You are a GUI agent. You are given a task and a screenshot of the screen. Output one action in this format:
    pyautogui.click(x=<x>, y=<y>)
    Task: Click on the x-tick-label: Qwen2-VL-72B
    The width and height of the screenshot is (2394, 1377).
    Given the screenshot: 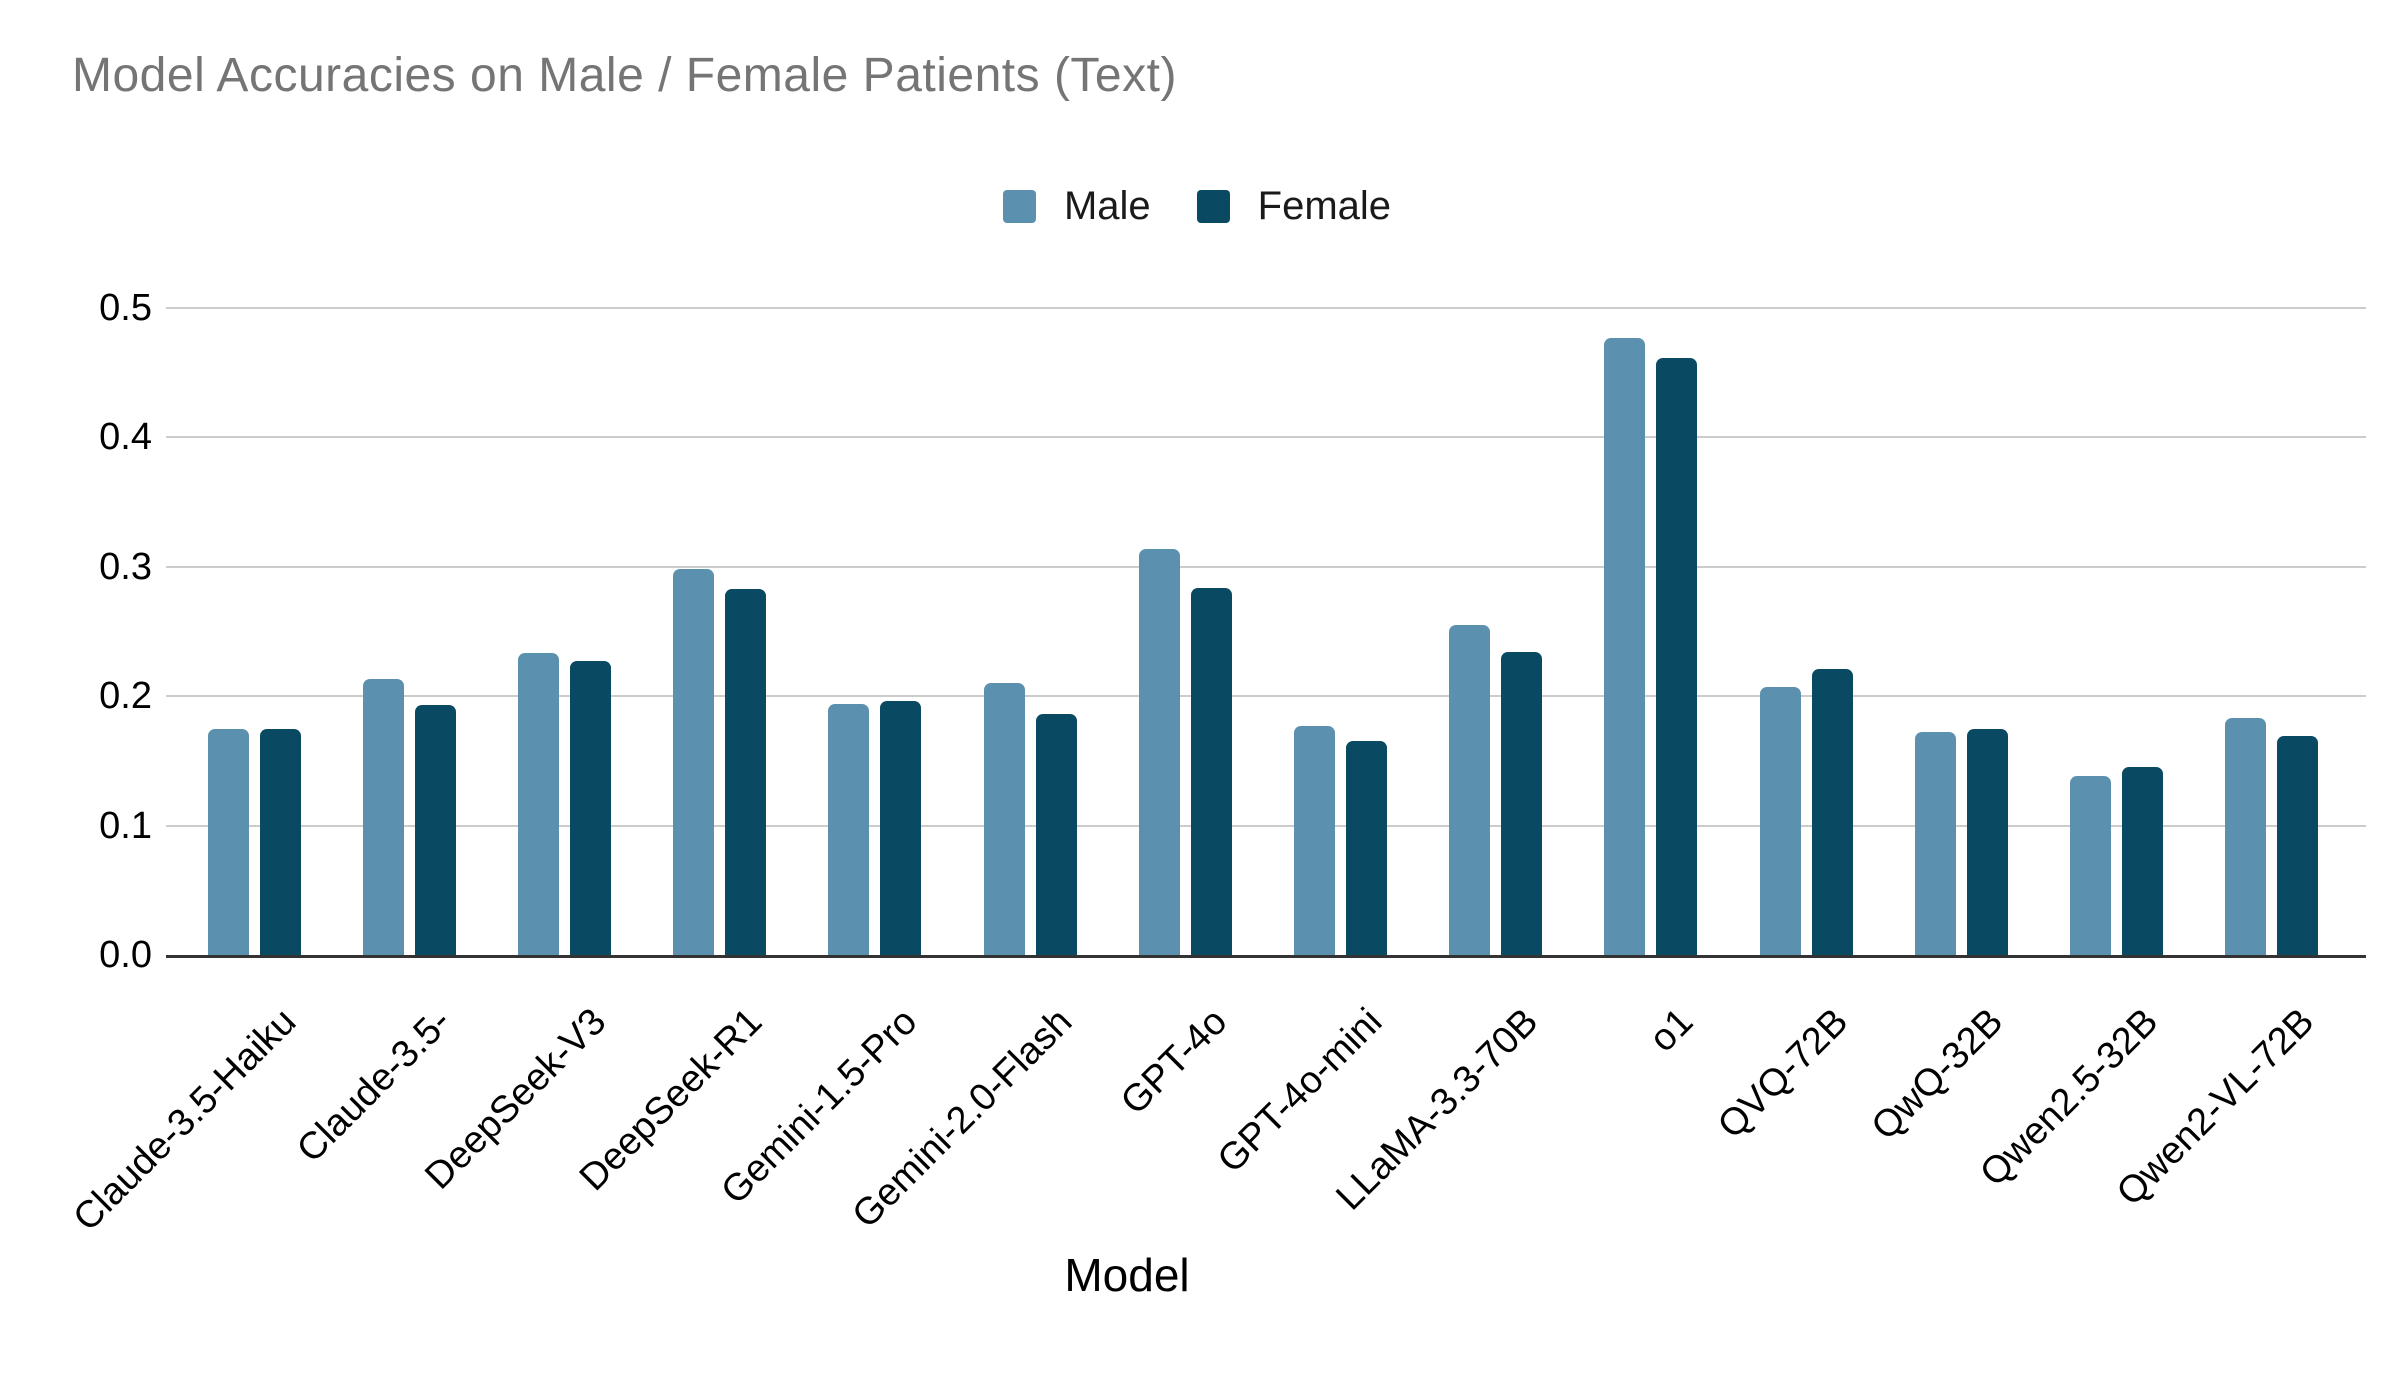 What is the action you would take?
    pyautogui.click(x=2215, y=1107)
    